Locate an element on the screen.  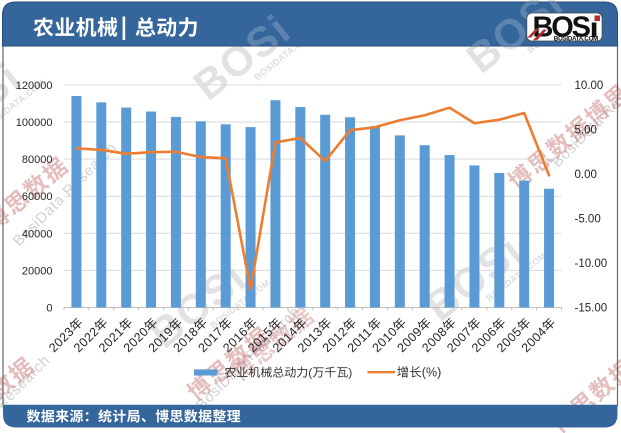
svg-text: 60000 is located at coordinates (37, 197).